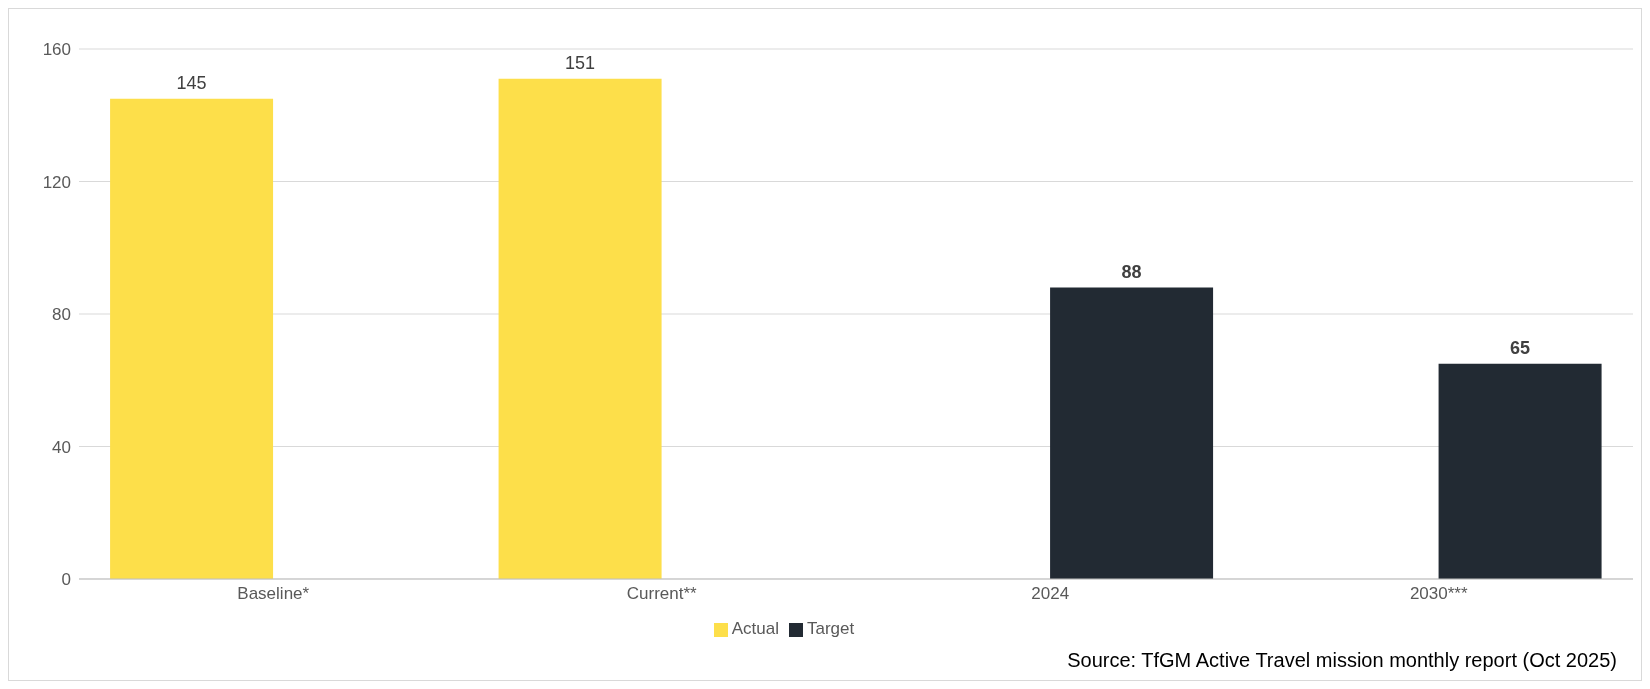  I want to click on x-tick-label: 2030***, so click(1438, 594).